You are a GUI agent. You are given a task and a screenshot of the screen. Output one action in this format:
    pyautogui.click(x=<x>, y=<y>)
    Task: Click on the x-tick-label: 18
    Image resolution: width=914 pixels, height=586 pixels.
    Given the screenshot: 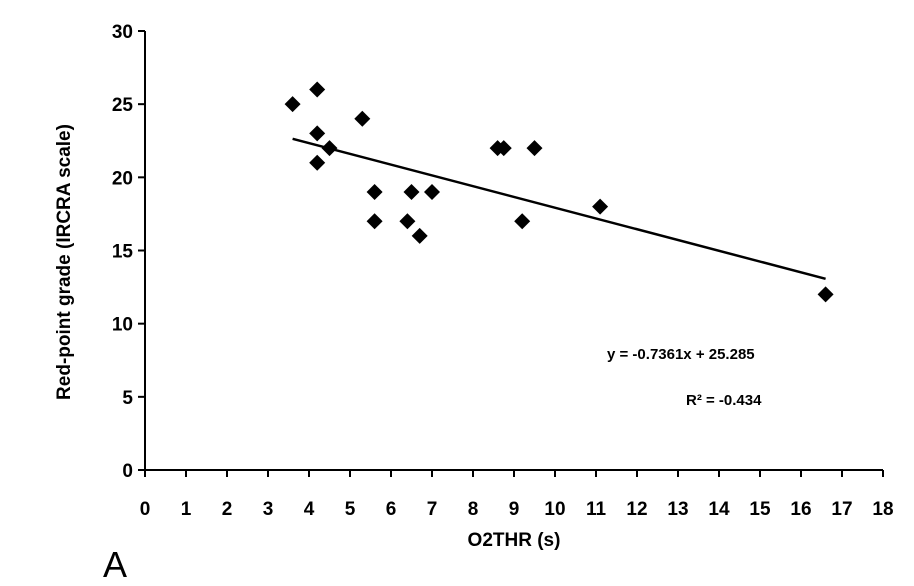 What is the action you would take?
    pyautogui.click(x=882, y=509)
    